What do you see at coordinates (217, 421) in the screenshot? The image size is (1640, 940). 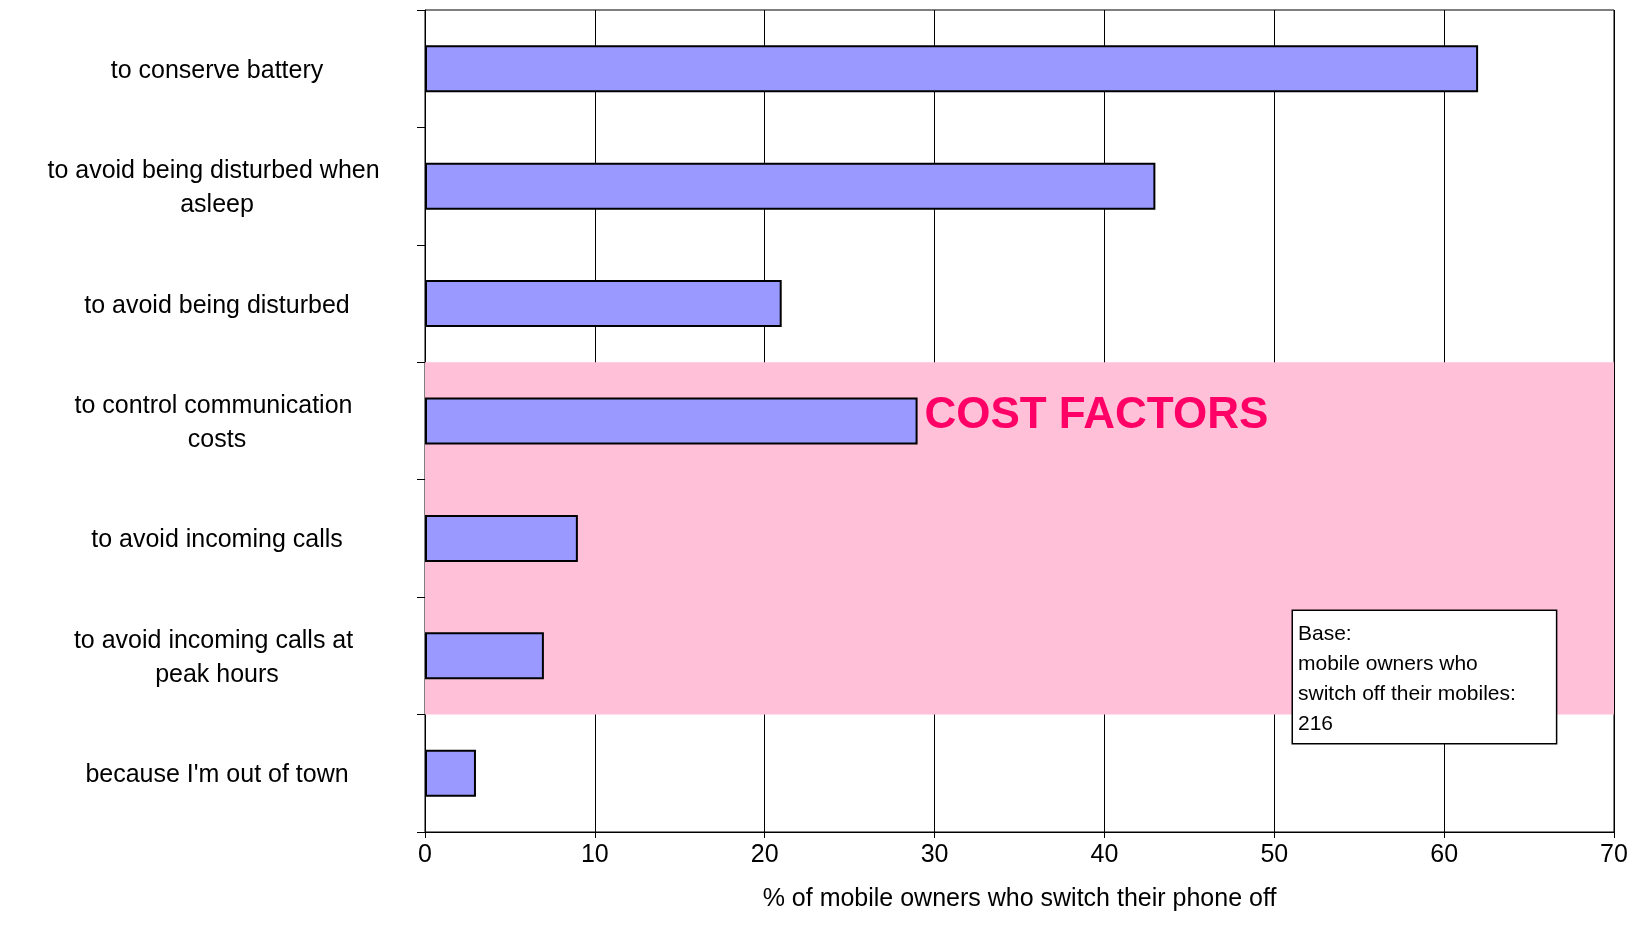 I see `y-tick-label: to control communication costs` at bounding box center [217, 421].